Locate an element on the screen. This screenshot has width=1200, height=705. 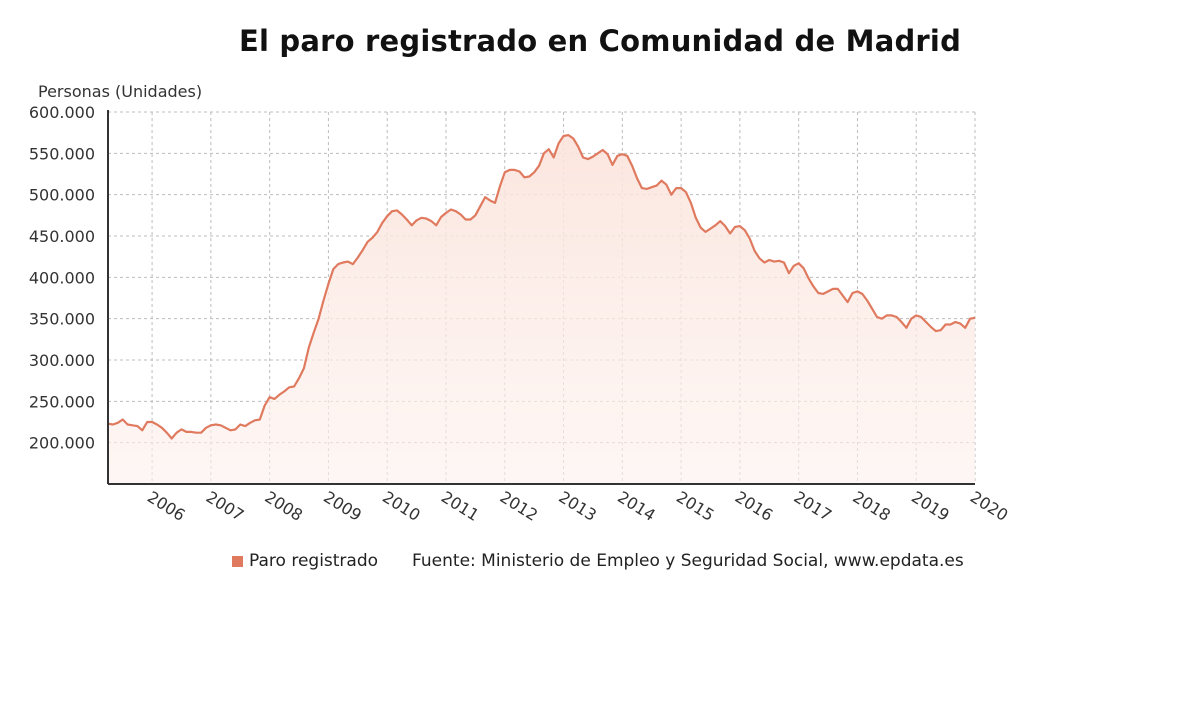
x-tick-label: 2012 is located at coordinates (519, 506).